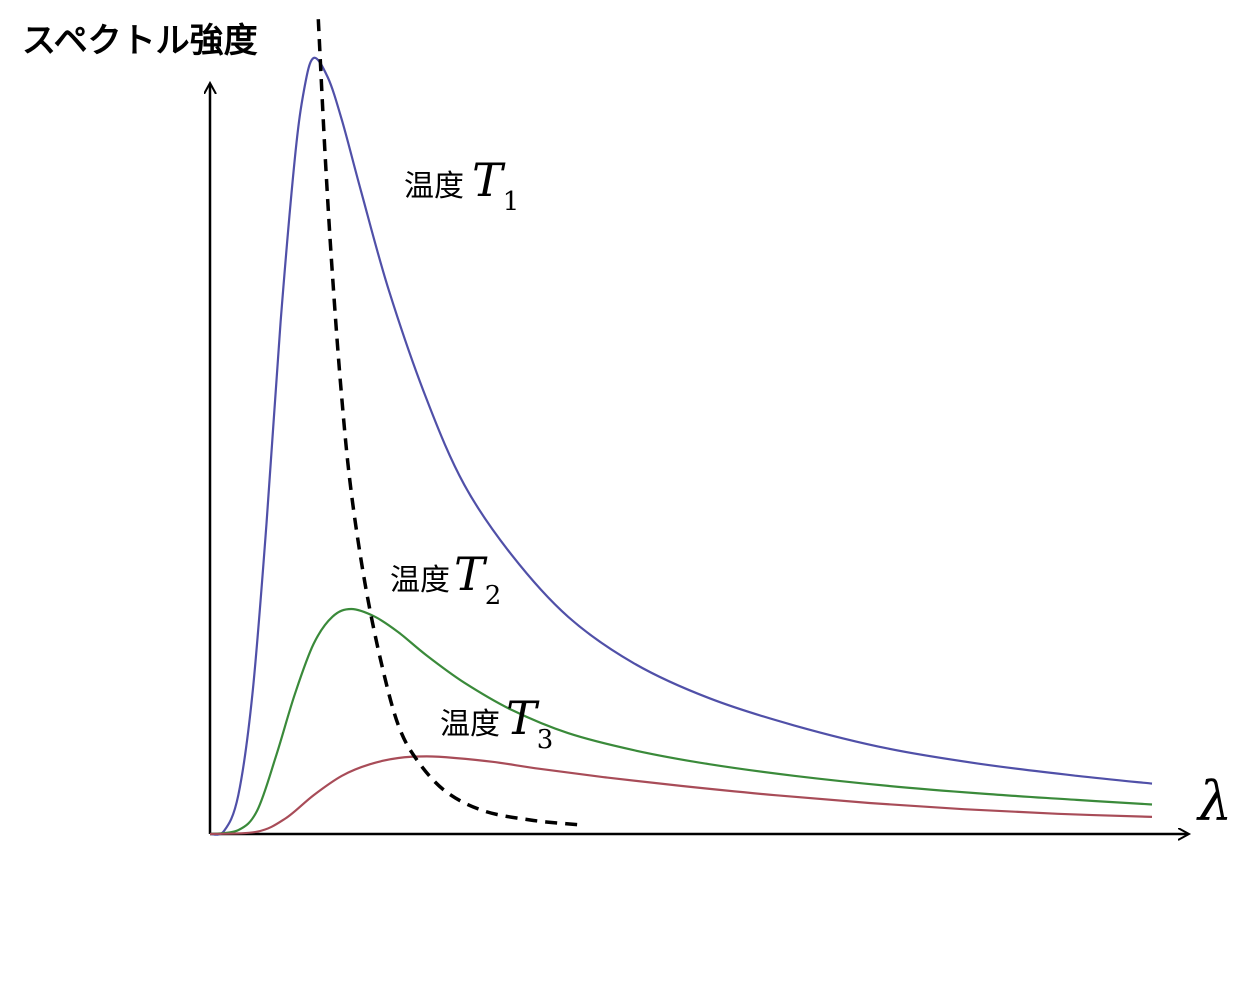  I want to click on series-label-t2: 温度T2, so click(445, 579).